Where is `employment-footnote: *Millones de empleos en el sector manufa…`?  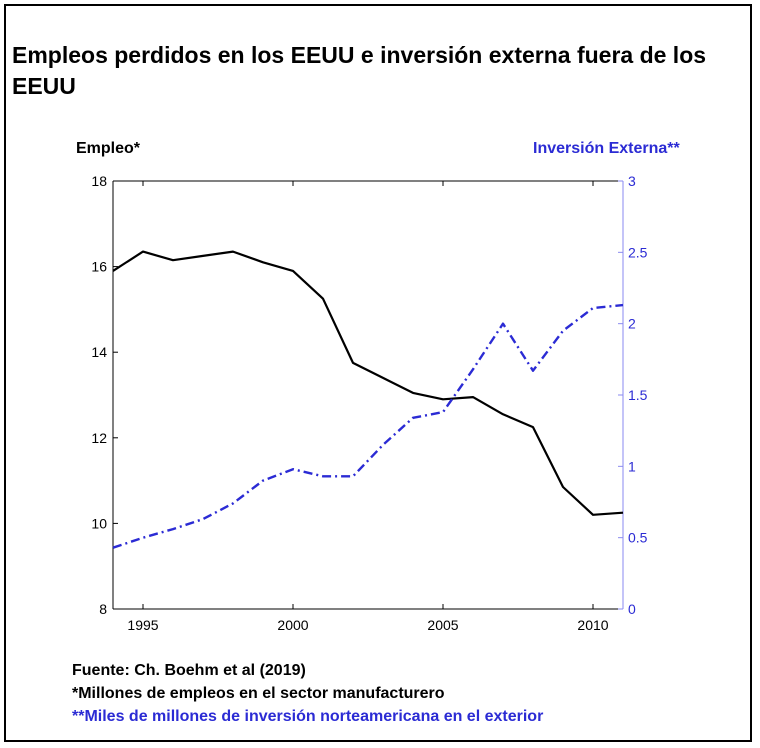
employment-footnote: *Millones de empleos en el sector manufa… is located at coordinates (258, 693).